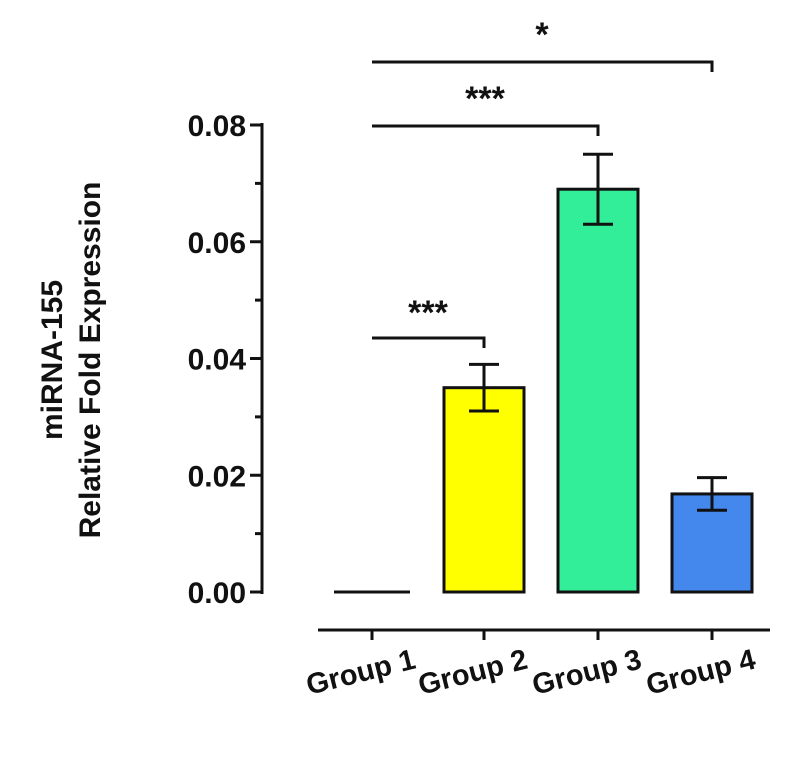  I want to click on x-category-label: Group 3, so click(587, 673).